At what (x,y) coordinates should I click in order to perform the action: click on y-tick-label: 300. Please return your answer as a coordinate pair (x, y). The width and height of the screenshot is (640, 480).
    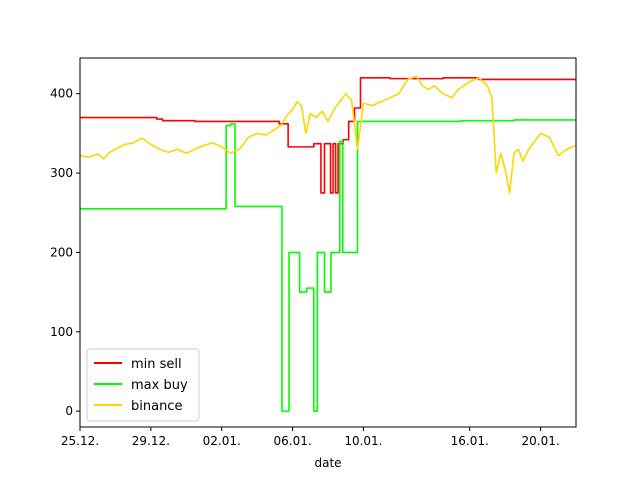
    Looking at the image, I should click on (61, 173).